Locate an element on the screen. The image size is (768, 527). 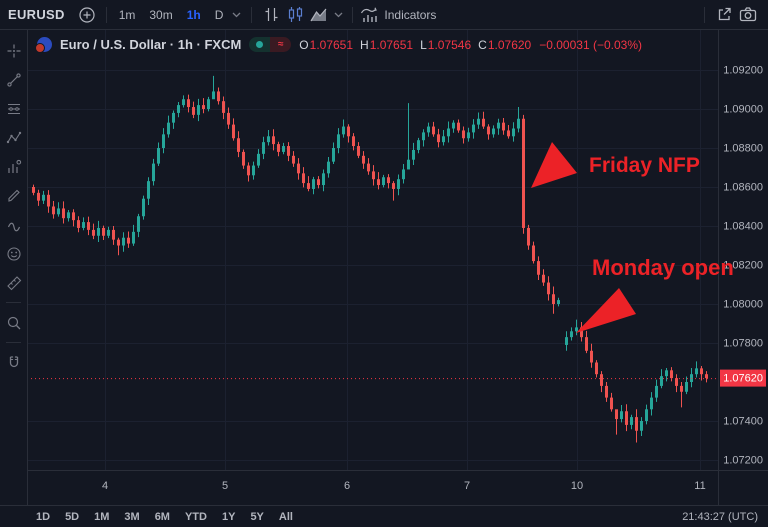
ohlc-values: O 1.07651 H 1.07651 L 1.07546 C 1.07620 is located at coordinates (415, 45).